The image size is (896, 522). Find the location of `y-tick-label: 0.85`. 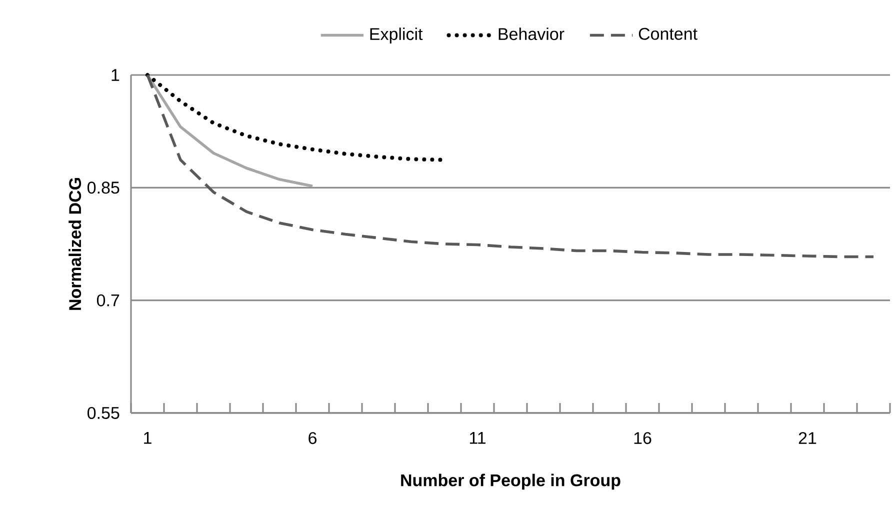

y-tick-label: 0.85 is located at coordinates (104, 188).